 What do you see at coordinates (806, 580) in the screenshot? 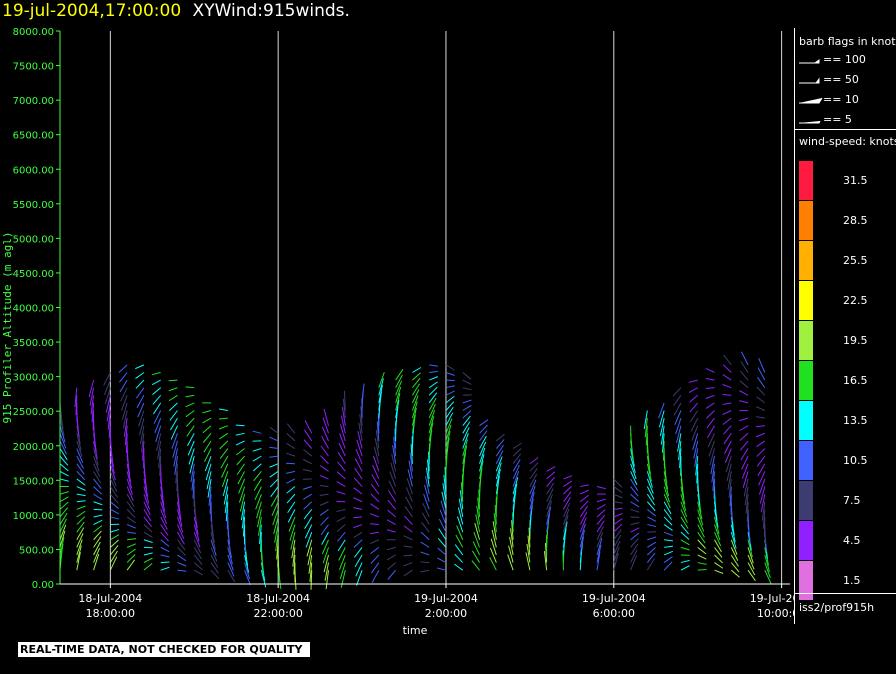
I see `colorbar-swatch` at bounding box center [806, 580].